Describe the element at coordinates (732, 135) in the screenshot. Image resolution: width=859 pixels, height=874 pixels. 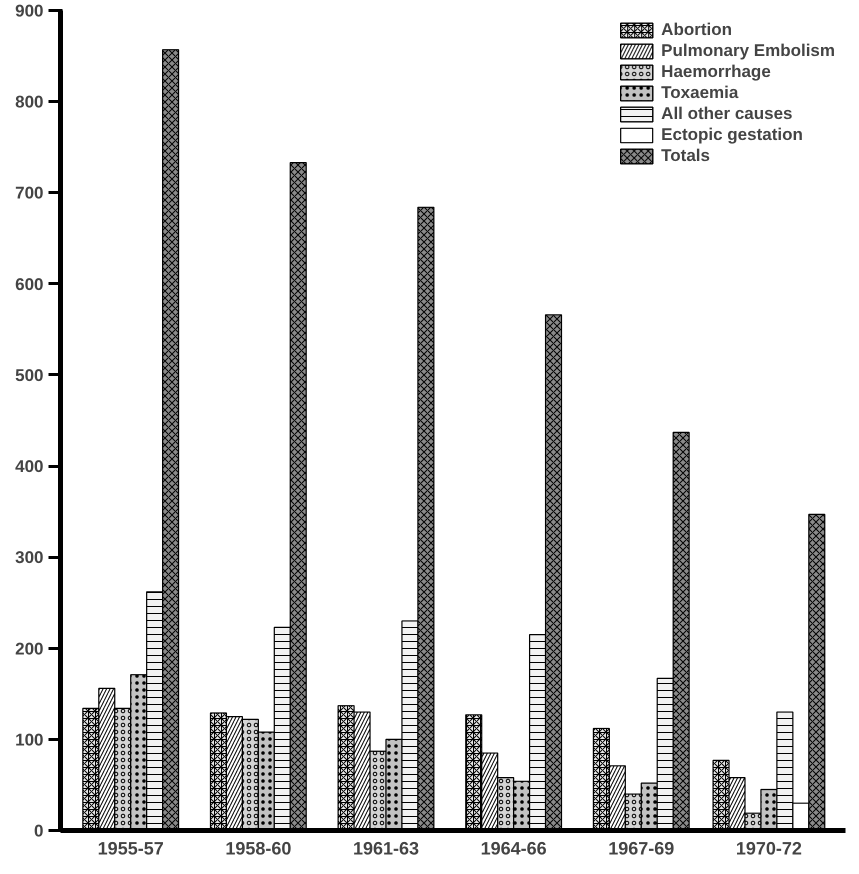
I see `legend-label: Ectopic gestation` at that location.